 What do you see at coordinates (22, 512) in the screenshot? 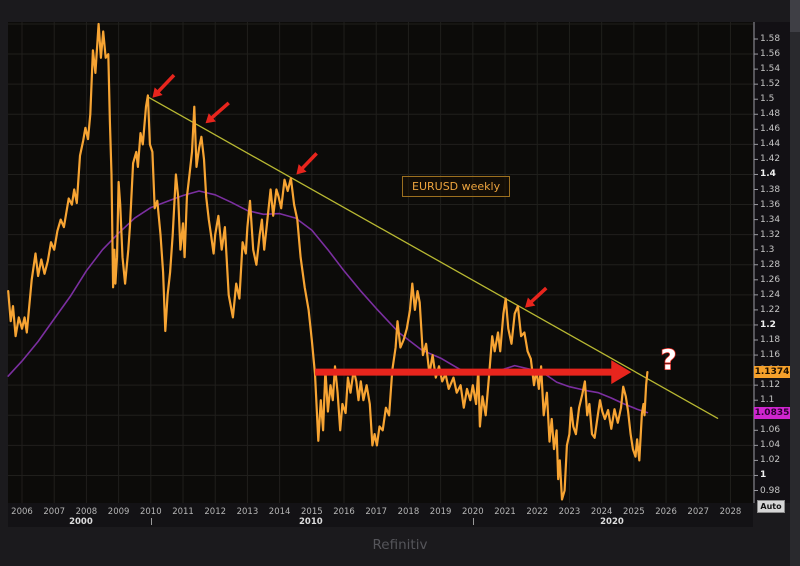
I see `x-axis-label: 2006` at bounding box center [22, 512].